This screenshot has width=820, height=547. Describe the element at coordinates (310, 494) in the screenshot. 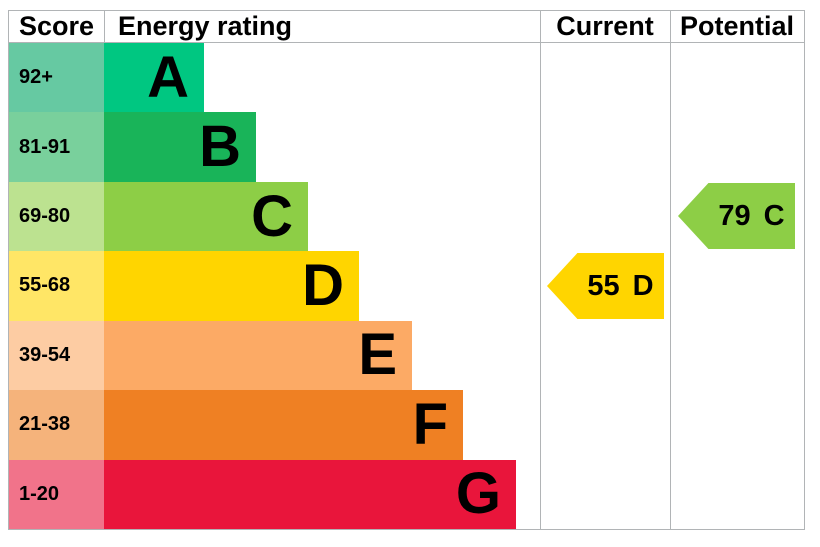

I see `band-bar: G` at that location.